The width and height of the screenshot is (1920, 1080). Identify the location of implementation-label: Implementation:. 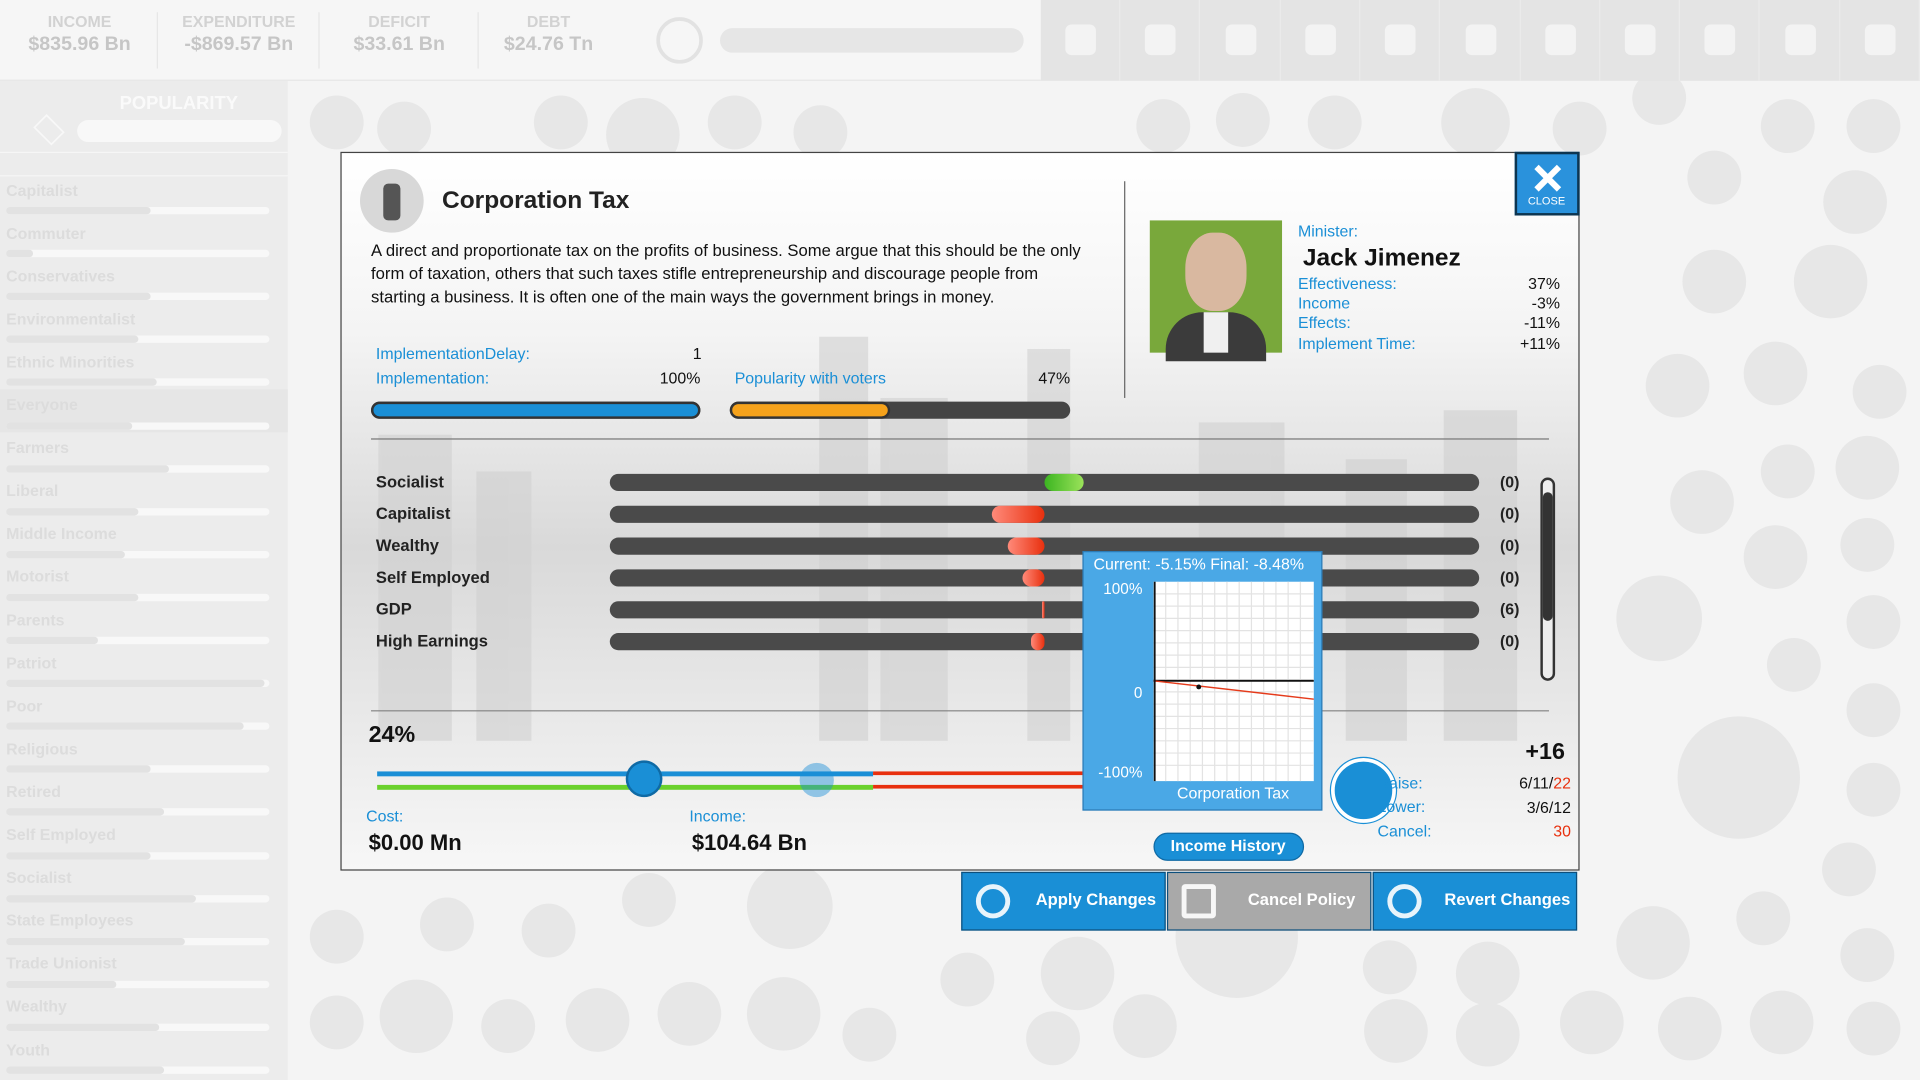
(432, 377).